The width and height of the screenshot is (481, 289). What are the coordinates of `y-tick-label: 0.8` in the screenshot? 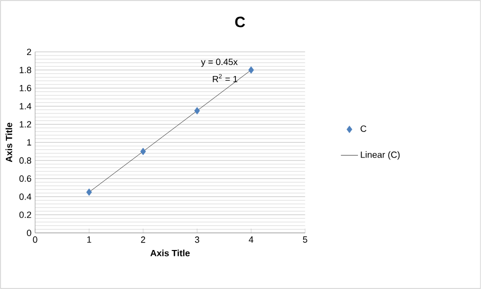 It's located at (25, 160).